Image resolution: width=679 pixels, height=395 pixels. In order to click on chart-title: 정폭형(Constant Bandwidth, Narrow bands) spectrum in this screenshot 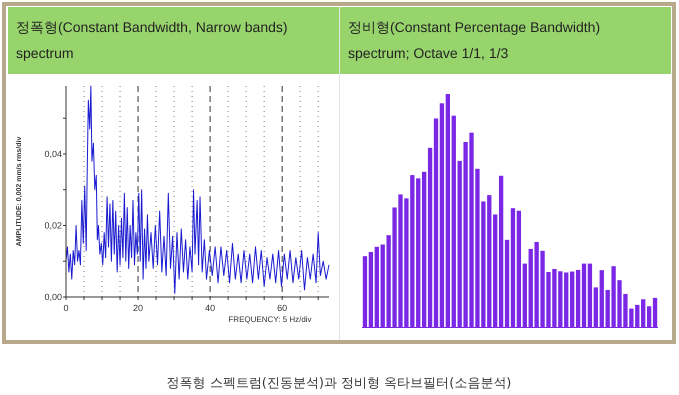, I will do `click(152, 40)`.